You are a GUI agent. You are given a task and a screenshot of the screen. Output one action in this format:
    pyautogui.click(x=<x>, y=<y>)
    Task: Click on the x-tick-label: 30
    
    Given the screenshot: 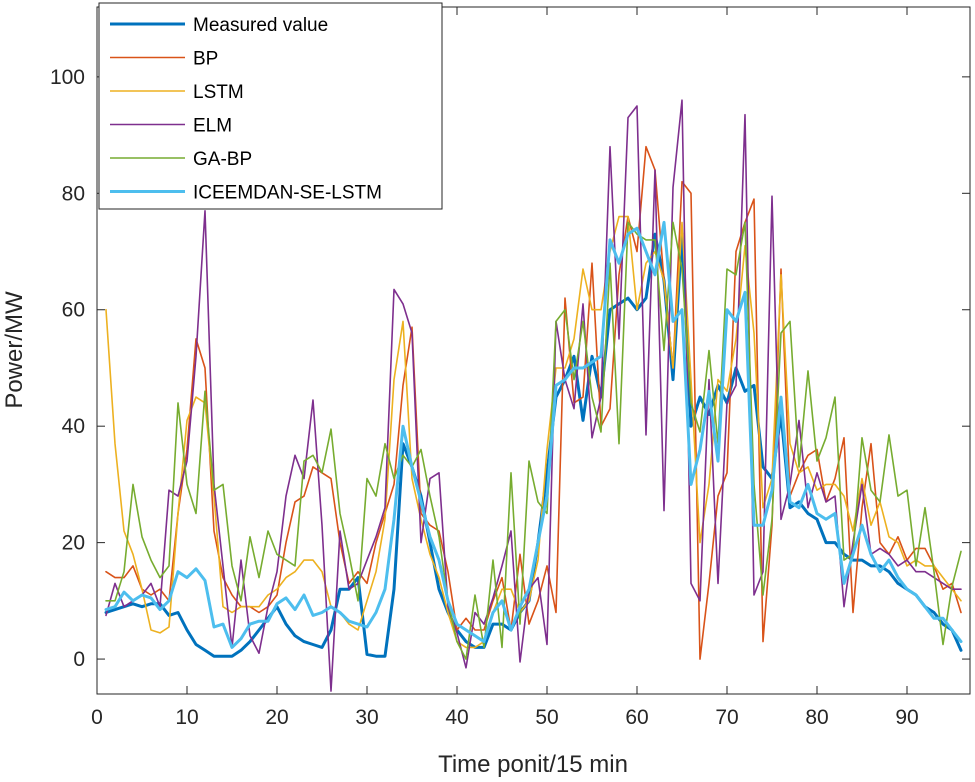 What is the action you would take?
    pyautogui.click(x=366, y=717)
    